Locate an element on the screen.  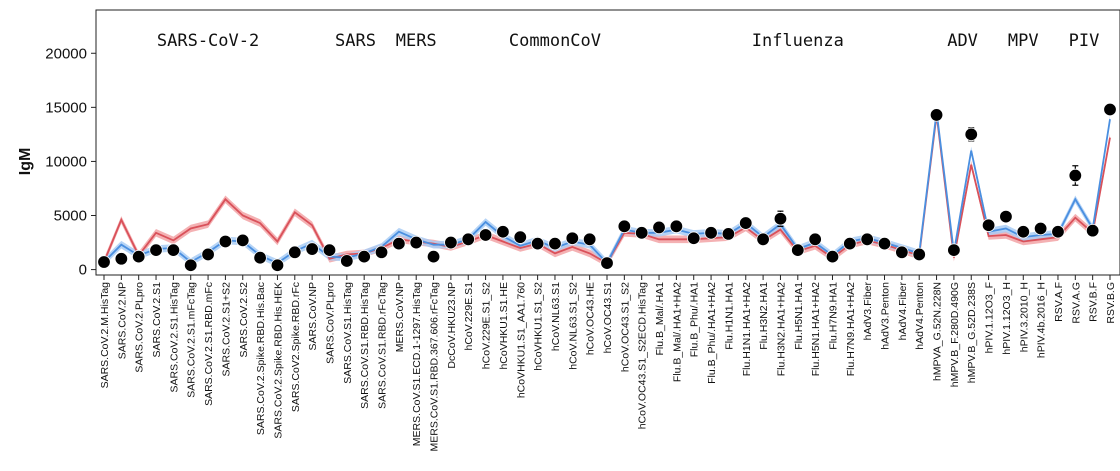
x-category-label: Flu.H7N9.HA1+HA2 is located at coordinates (851, 329).